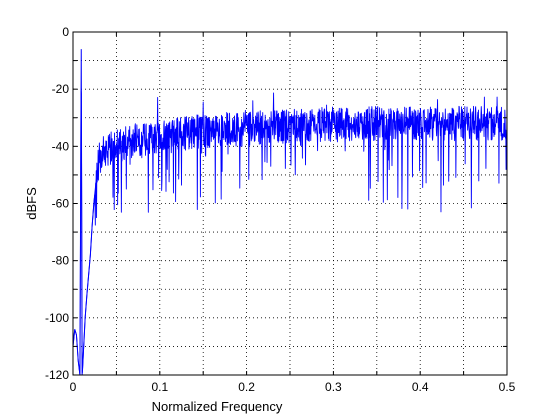  I want to click on y-tick-label: 0, so click(65, 32).